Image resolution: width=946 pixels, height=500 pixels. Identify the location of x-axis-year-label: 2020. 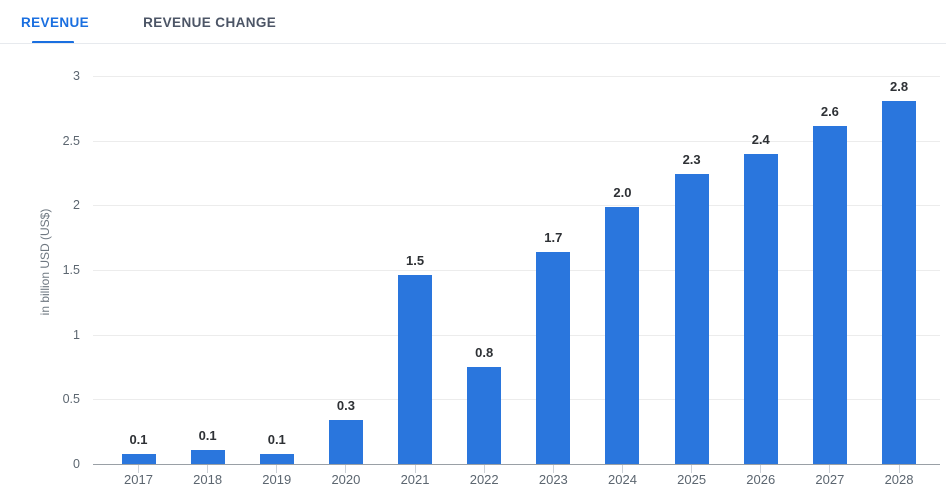
(346, 479).